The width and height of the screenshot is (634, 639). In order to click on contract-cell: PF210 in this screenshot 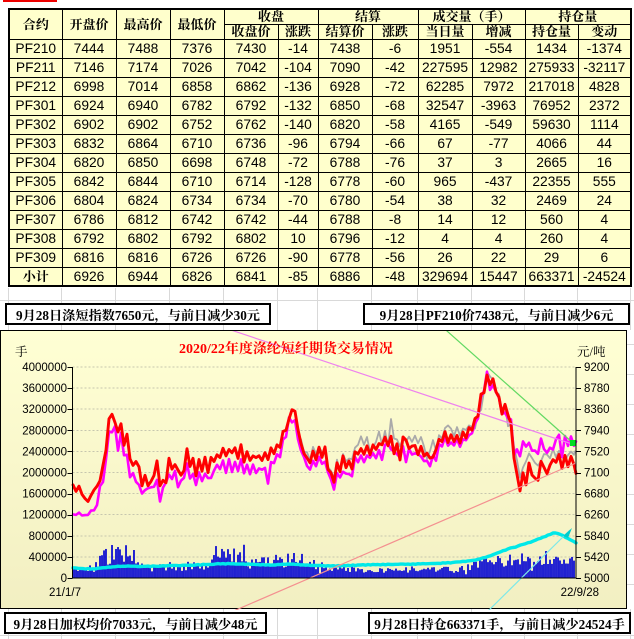, I will do `click(35, 48)`.